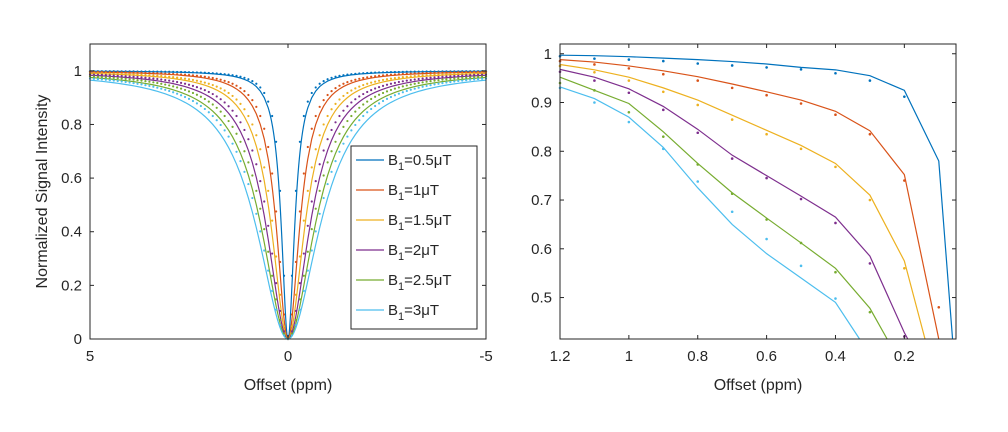 The width and height of the screenshot is (1008, 432). What do you see at coordinates (758, 385) in the screenshot?
I see `right-x-axis-label: Offset (ppm)` at bounding box center [758, 385].